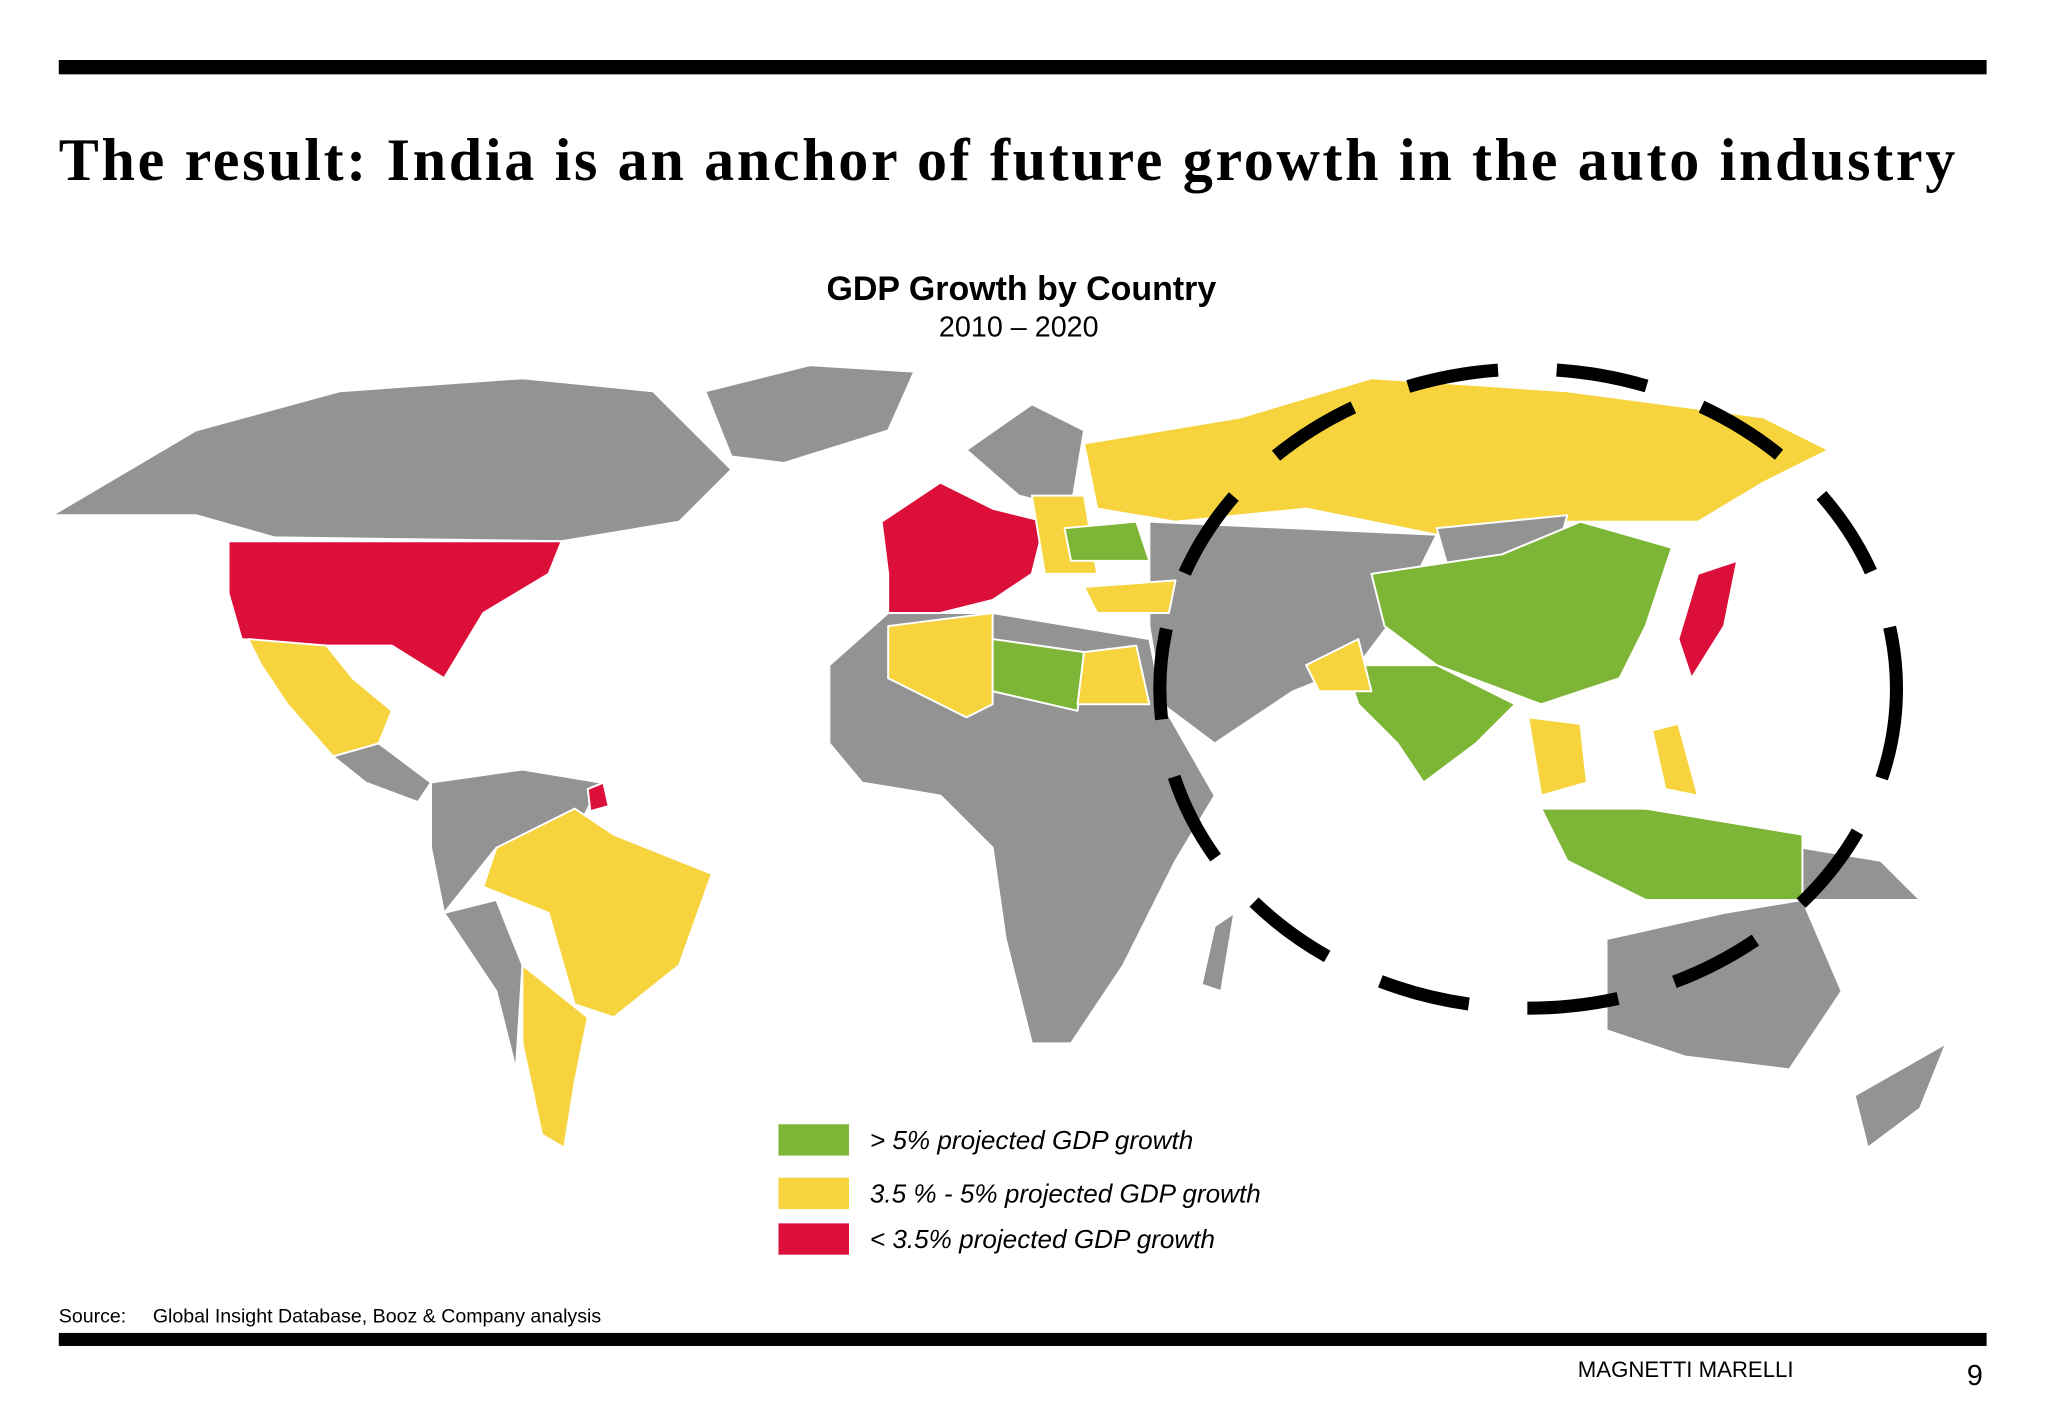 The image size is (2048, 1419). I want to click on algeria, so click(940, 665).